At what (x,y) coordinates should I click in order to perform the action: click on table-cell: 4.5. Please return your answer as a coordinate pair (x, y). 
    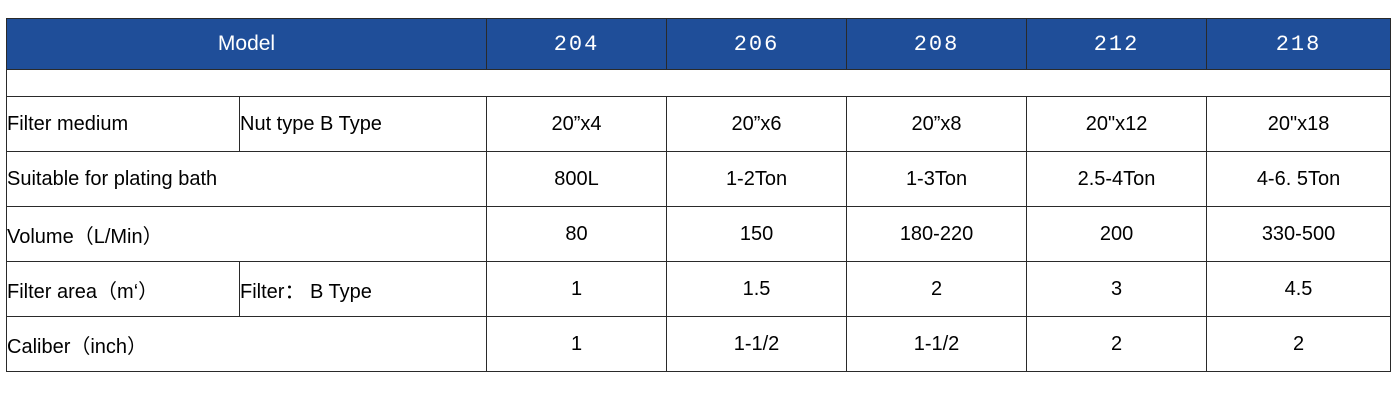
    Looking at the image, I should click on (1299, 289).